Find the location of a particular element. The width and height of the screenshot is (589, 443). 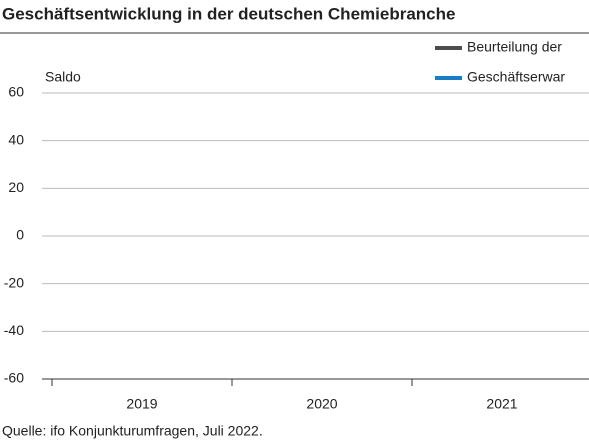

y-tick-label: 60 is located at coordinates (16, 92).